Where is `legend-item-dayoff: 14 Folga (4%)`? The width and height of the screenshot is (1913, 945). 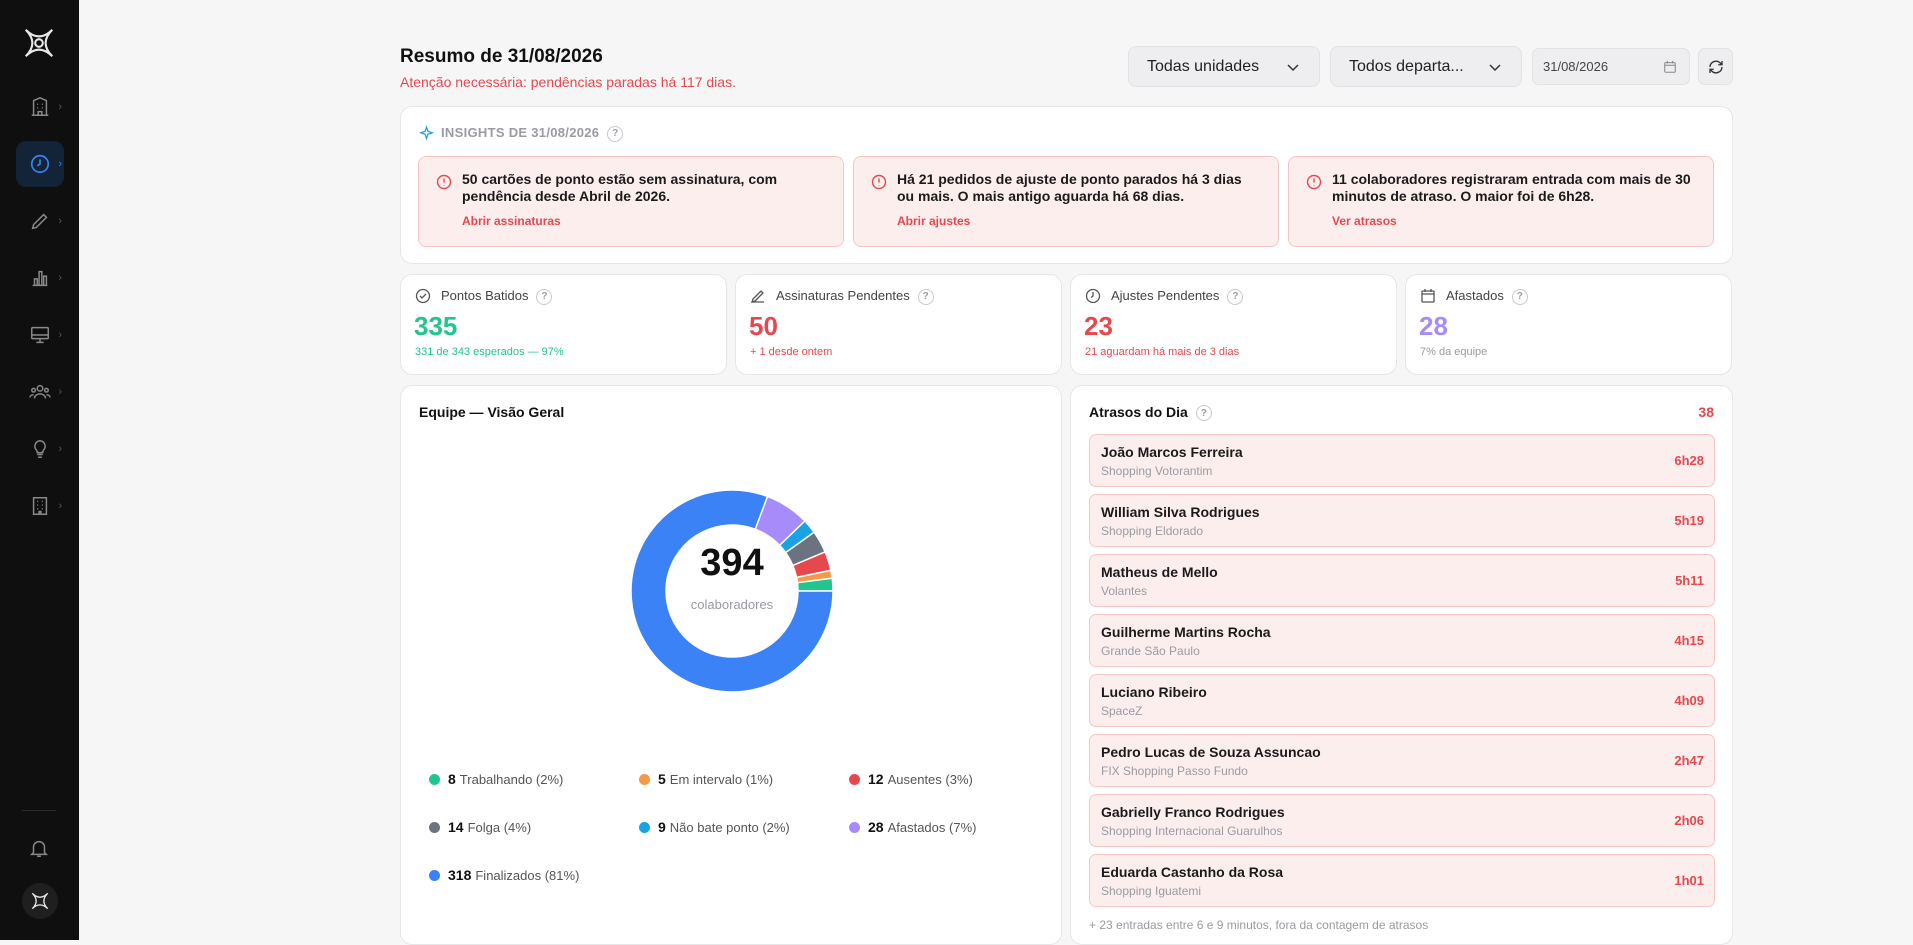
legend-item-dayoff: 14 Folga (4%) is located at coordinates (480, 827).